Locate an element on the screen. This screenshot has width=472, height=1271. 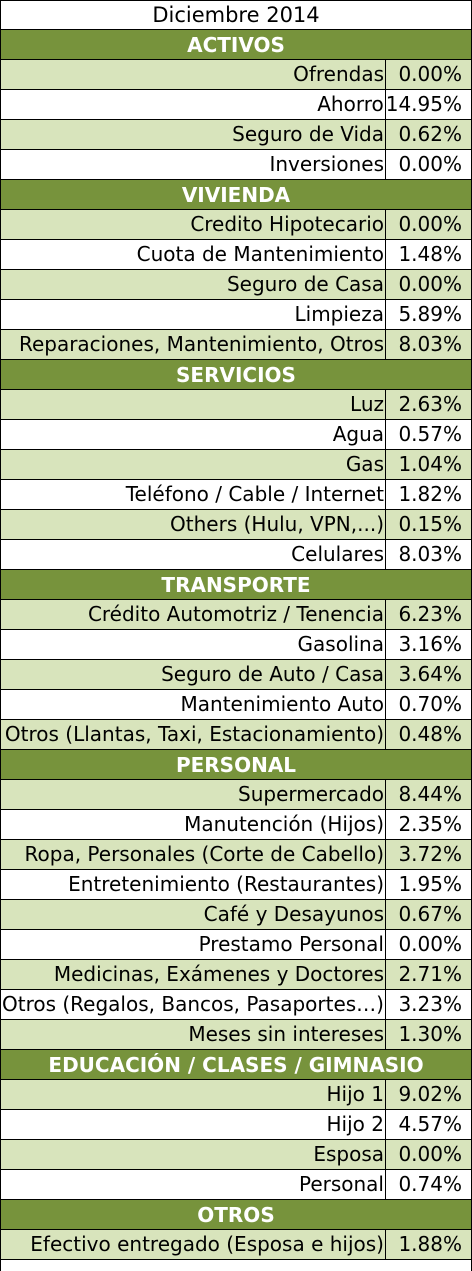
table-row: Prestamo Personal 0.00% is located at coordinates (236, 945).